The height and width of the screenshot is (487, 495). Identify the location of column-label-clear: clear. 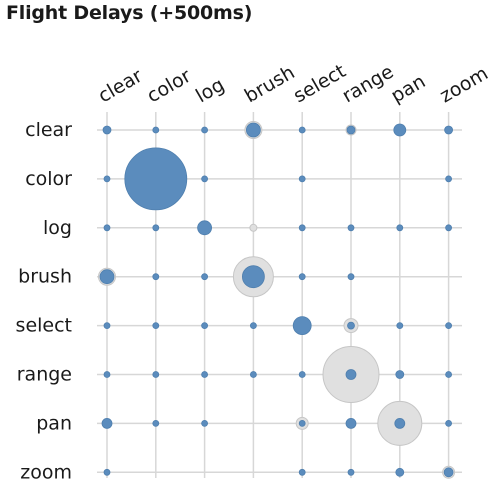
(121, 86).